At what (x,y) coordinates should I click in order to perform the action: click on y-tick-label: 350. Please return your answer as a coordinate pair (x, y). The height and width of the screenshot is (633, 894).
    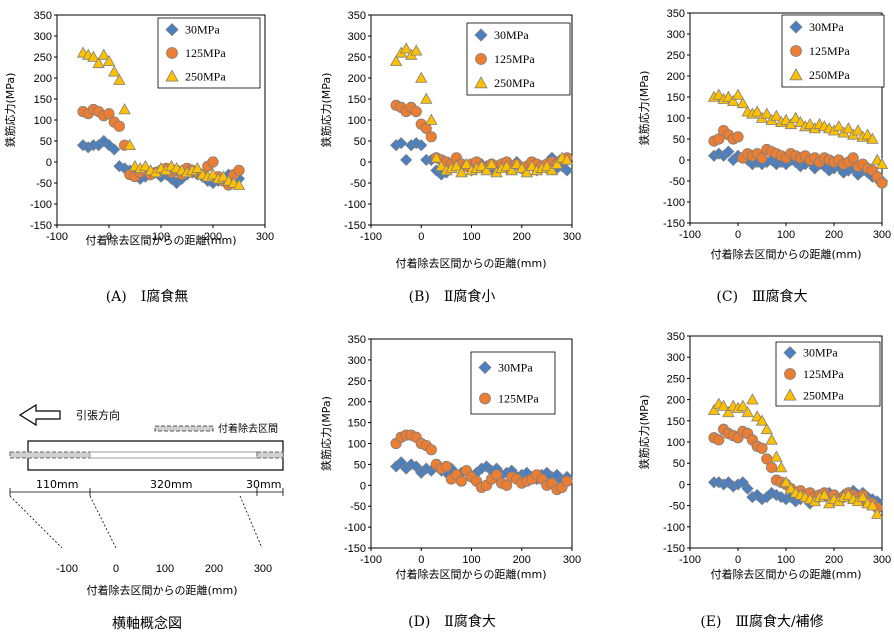
    Looking at the image, I should click on (357, 16).